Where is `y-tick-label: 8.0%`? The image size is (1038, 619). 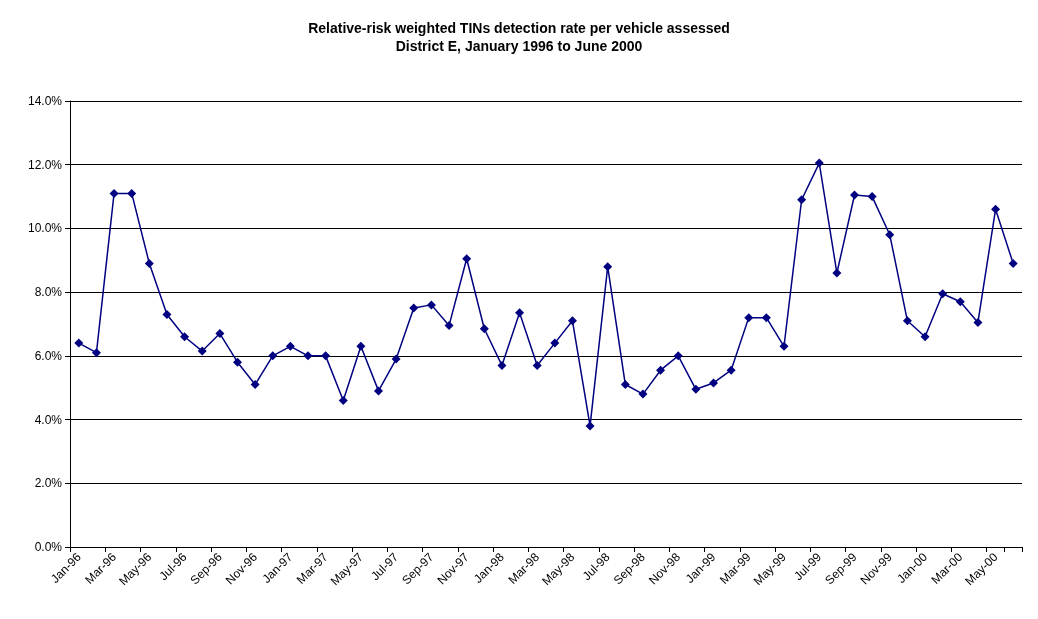 y-tick-label: 8.0% is located at coordinates (48, 292).